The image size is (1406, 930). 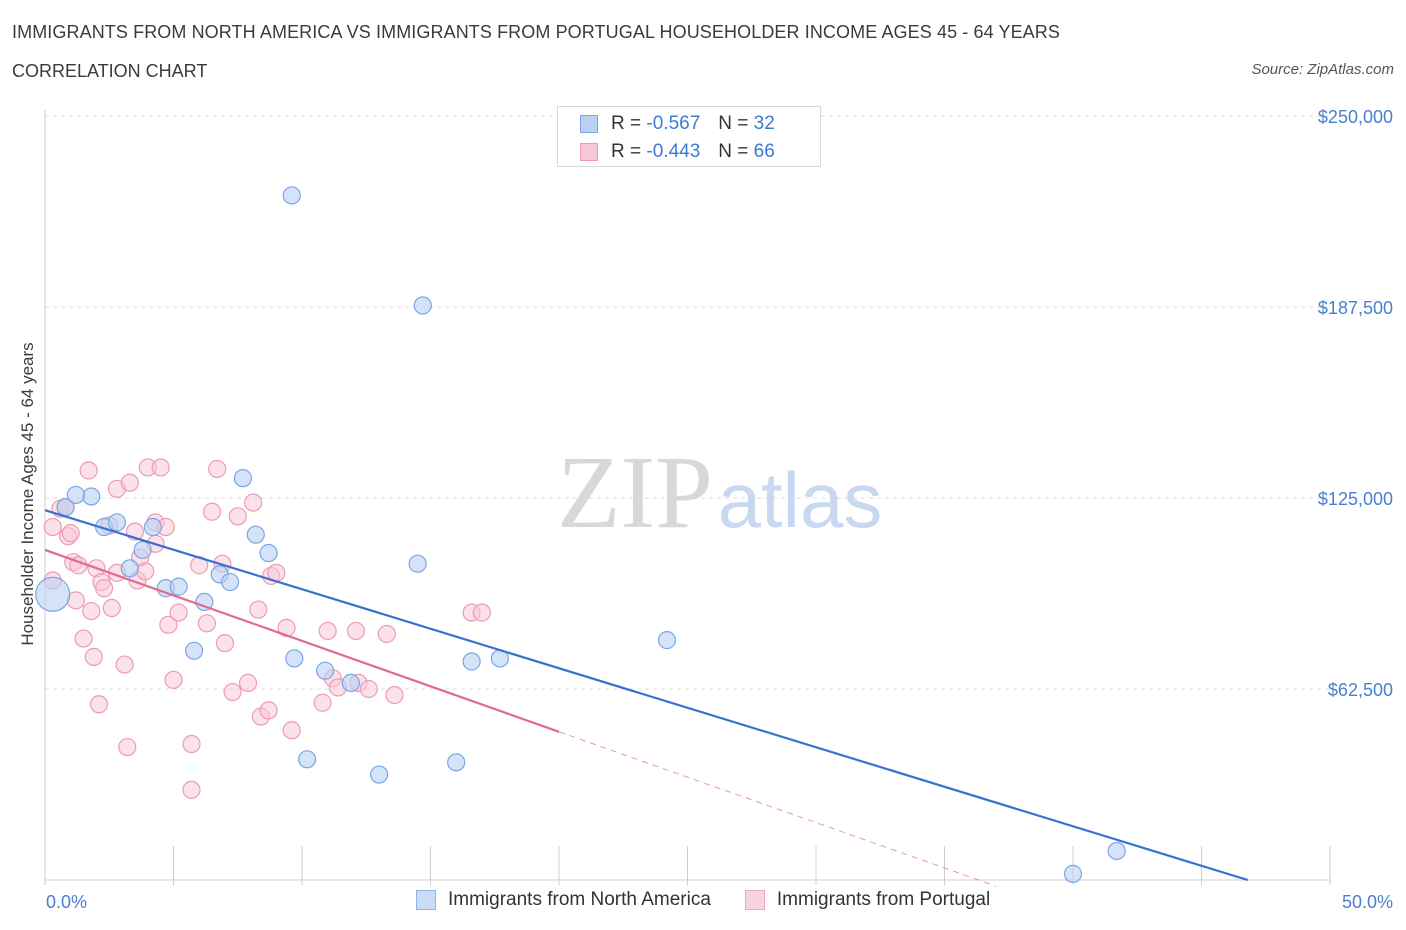 What do you see at coordinates (764, 123) in the screenshot?
I see `legend-n-value: 32` at bounding box center [764, 123].